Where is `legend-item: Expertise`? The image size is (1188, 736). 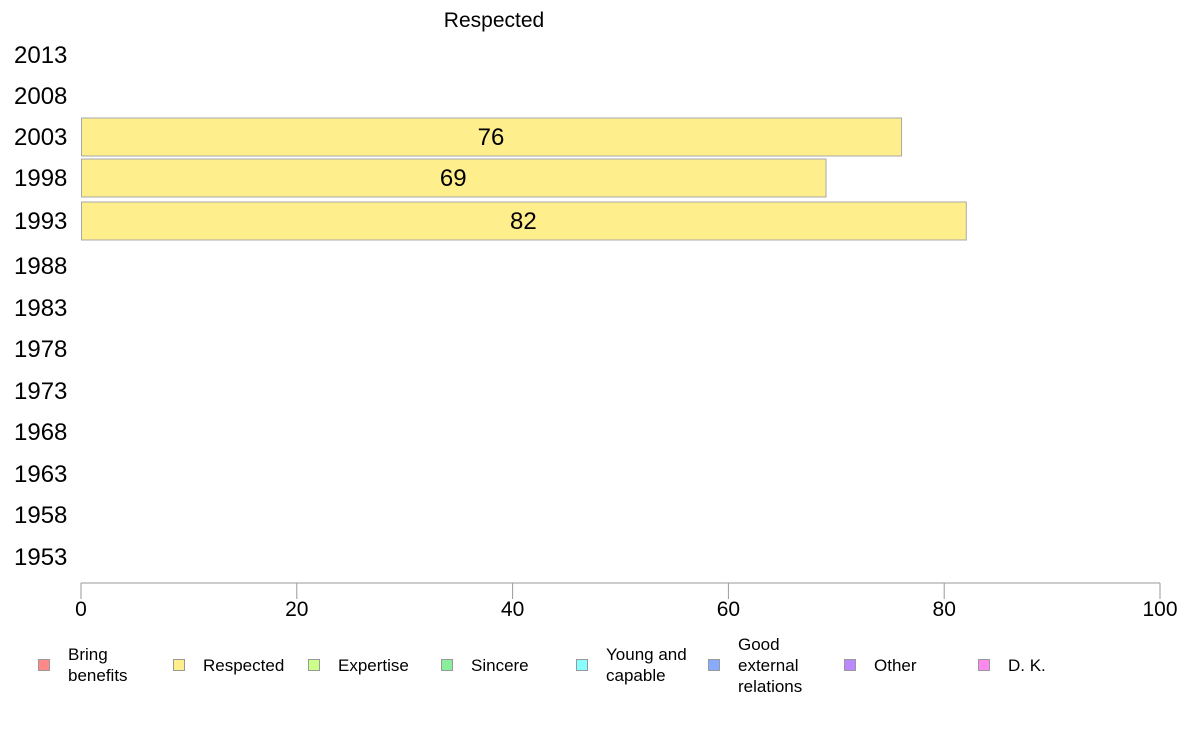
legend-item: Expertise is located at coordinates (373, 665).